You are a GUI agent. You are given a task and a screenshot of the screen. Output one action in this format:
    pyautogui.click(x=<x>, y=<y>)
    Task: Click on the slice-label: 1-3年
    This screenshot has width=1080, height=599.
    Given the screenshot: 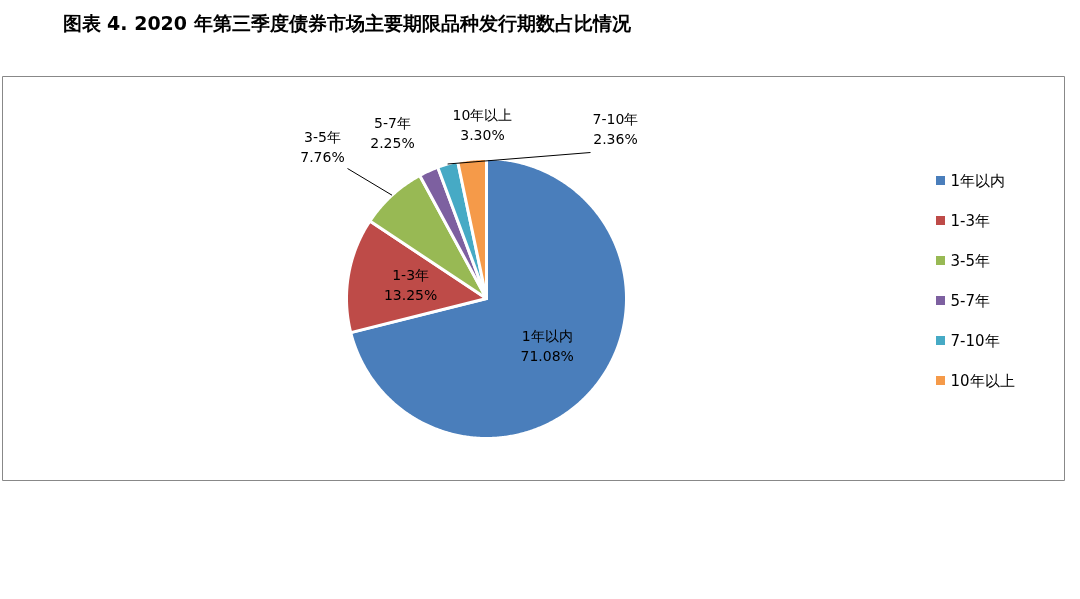 What is the action you would take?
    pyautogui.click(x=411, y=275)
    